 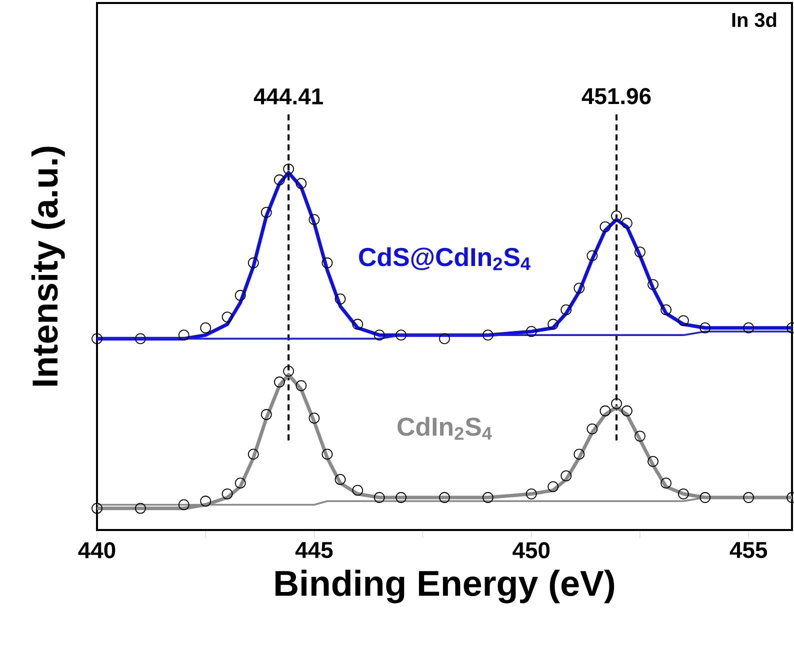 I want to click on series-label: CdS@CdIn$_{2}$S$_{4}$, so click(x=444, y=258).